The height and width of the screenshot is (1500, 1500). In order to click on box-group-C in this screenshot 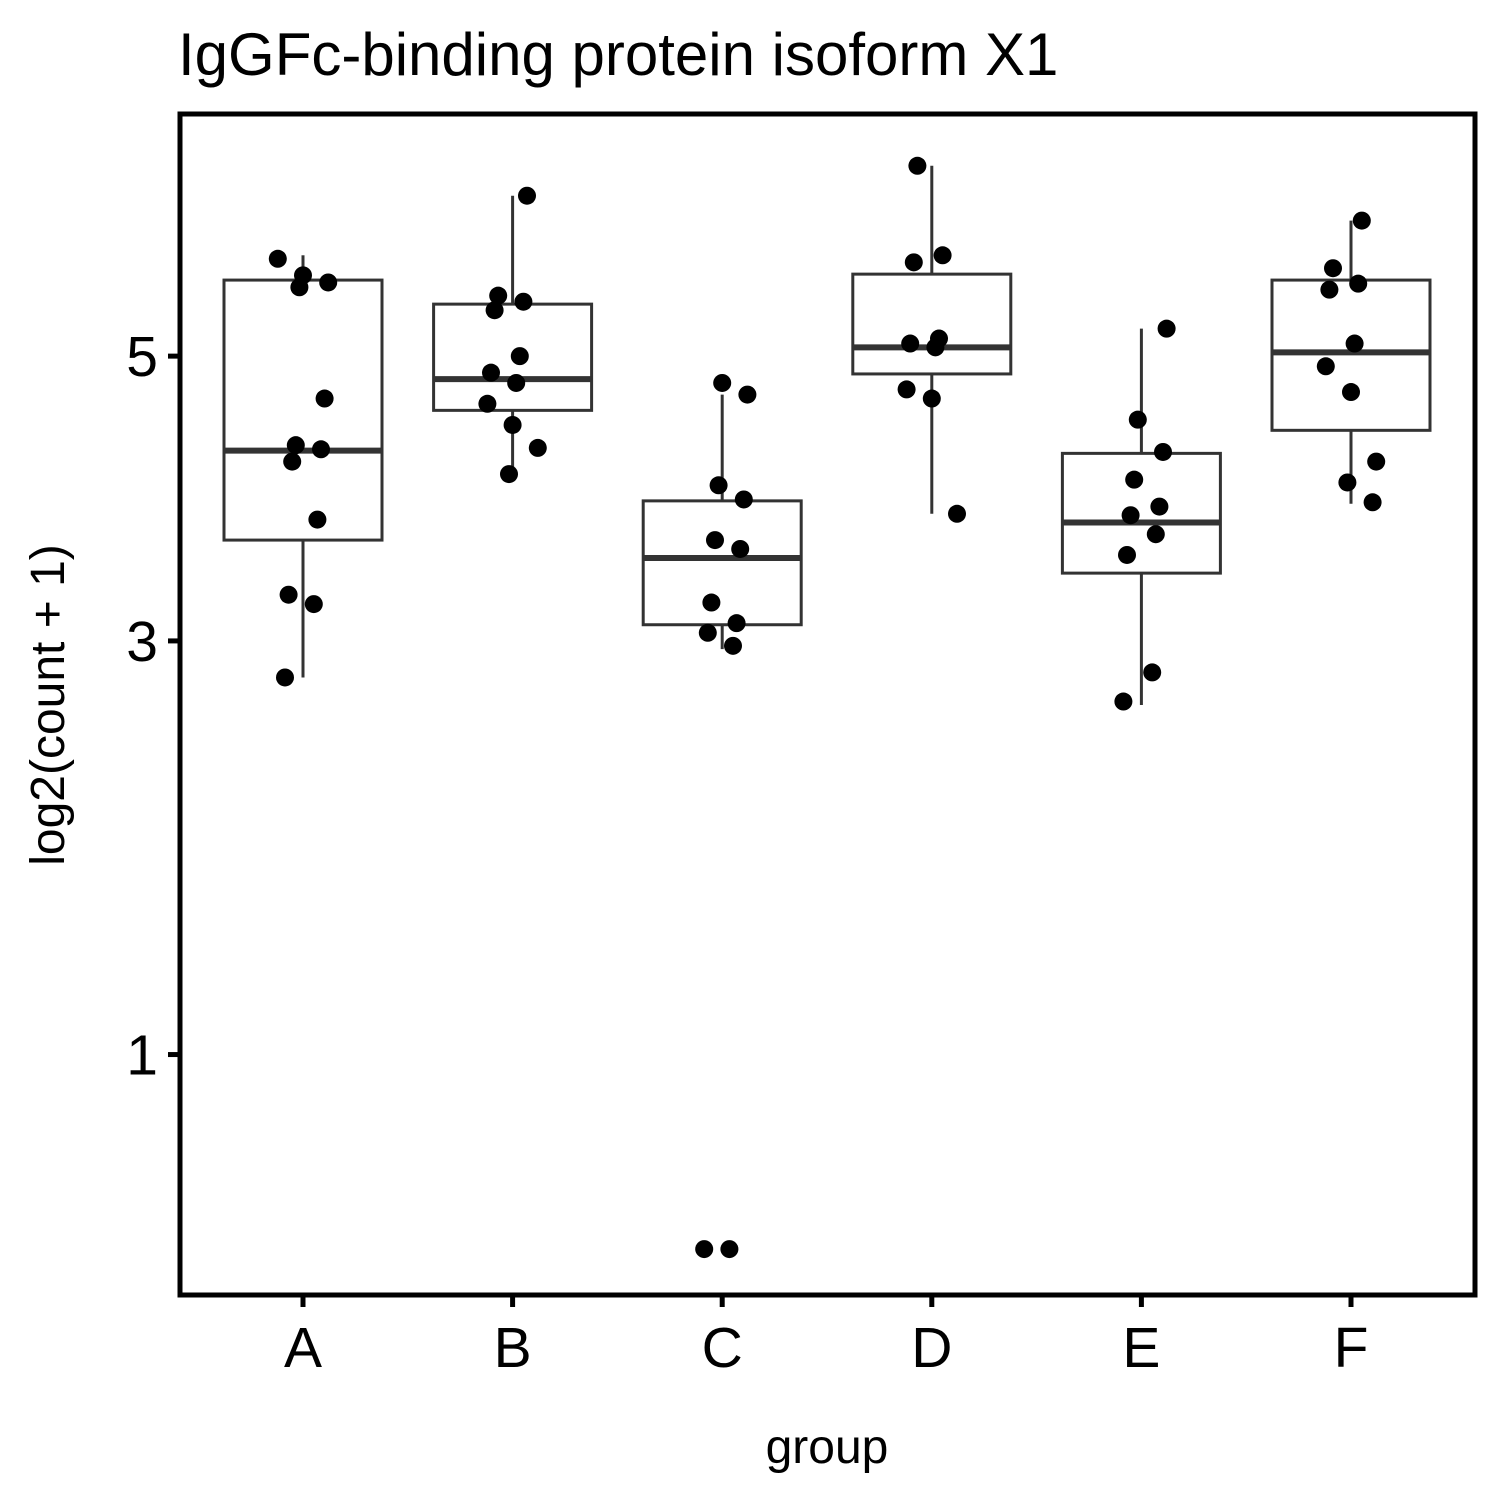, I will do `click(722, 522)`.